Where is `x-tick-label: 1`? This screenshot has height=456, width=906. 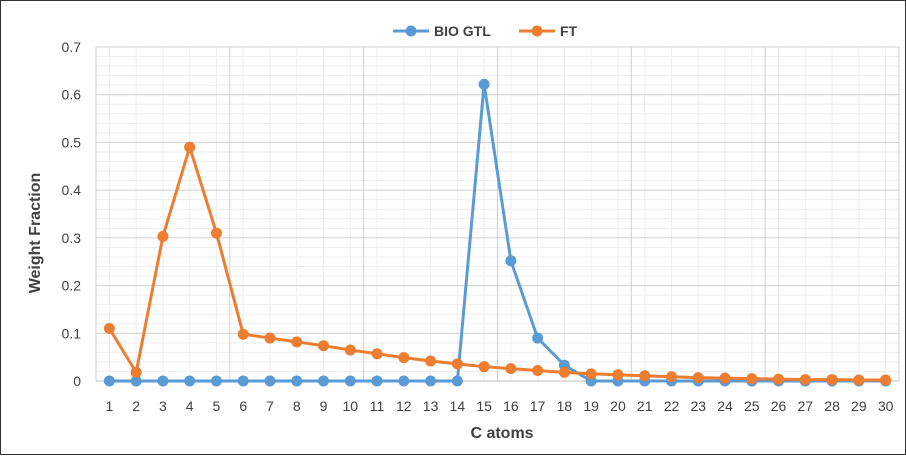 x-tick-label: 1 is located at coordinates (109, 406).